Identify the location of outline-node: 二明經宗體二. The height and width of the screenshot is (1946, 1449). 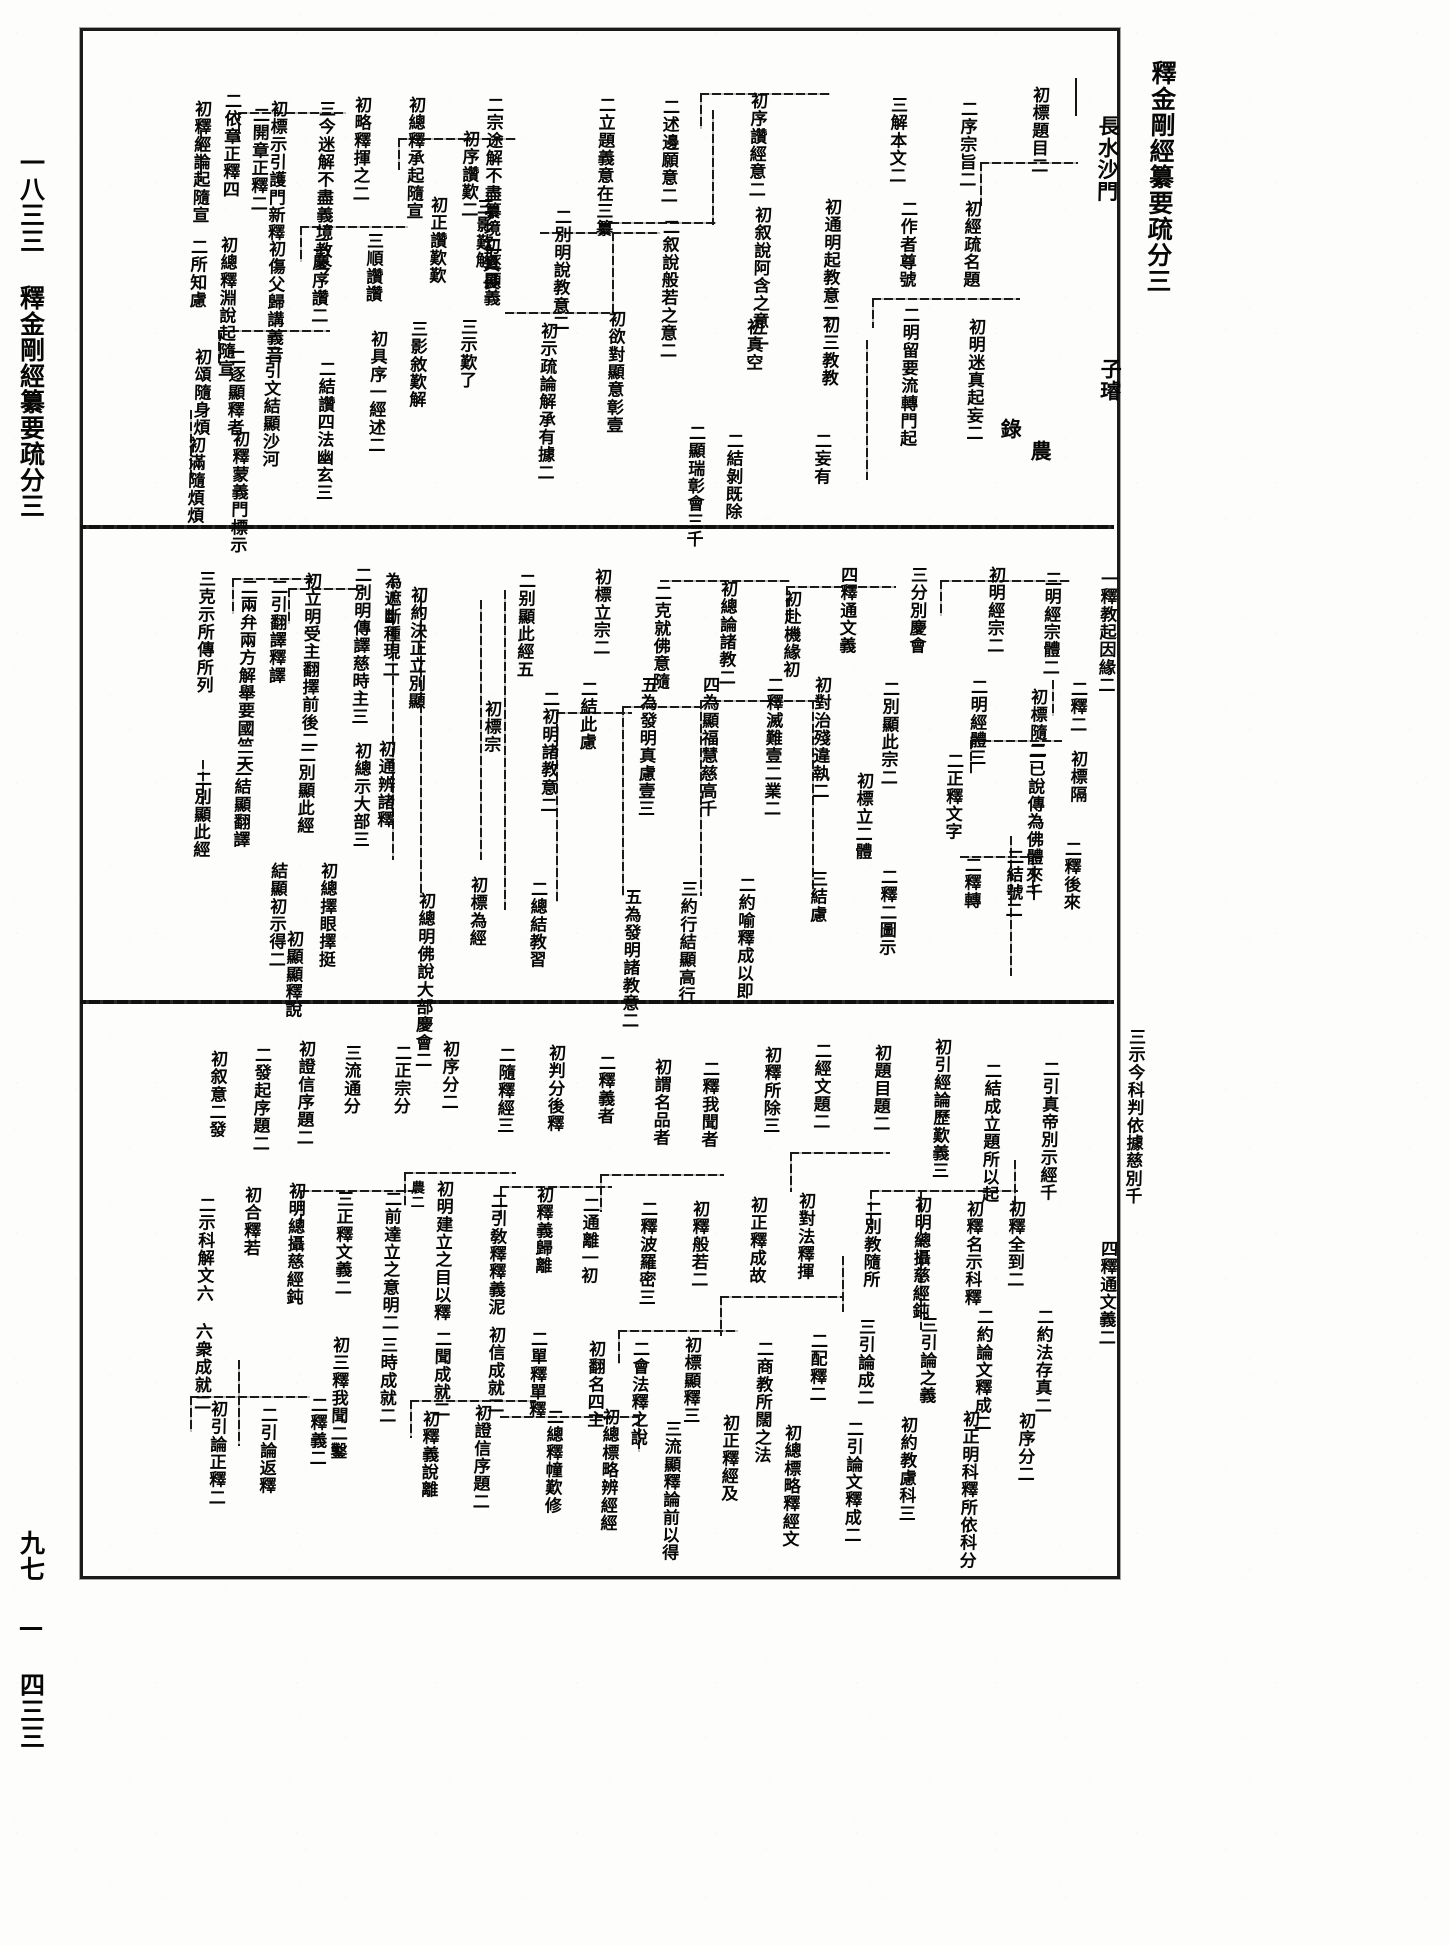
(1050, 623).